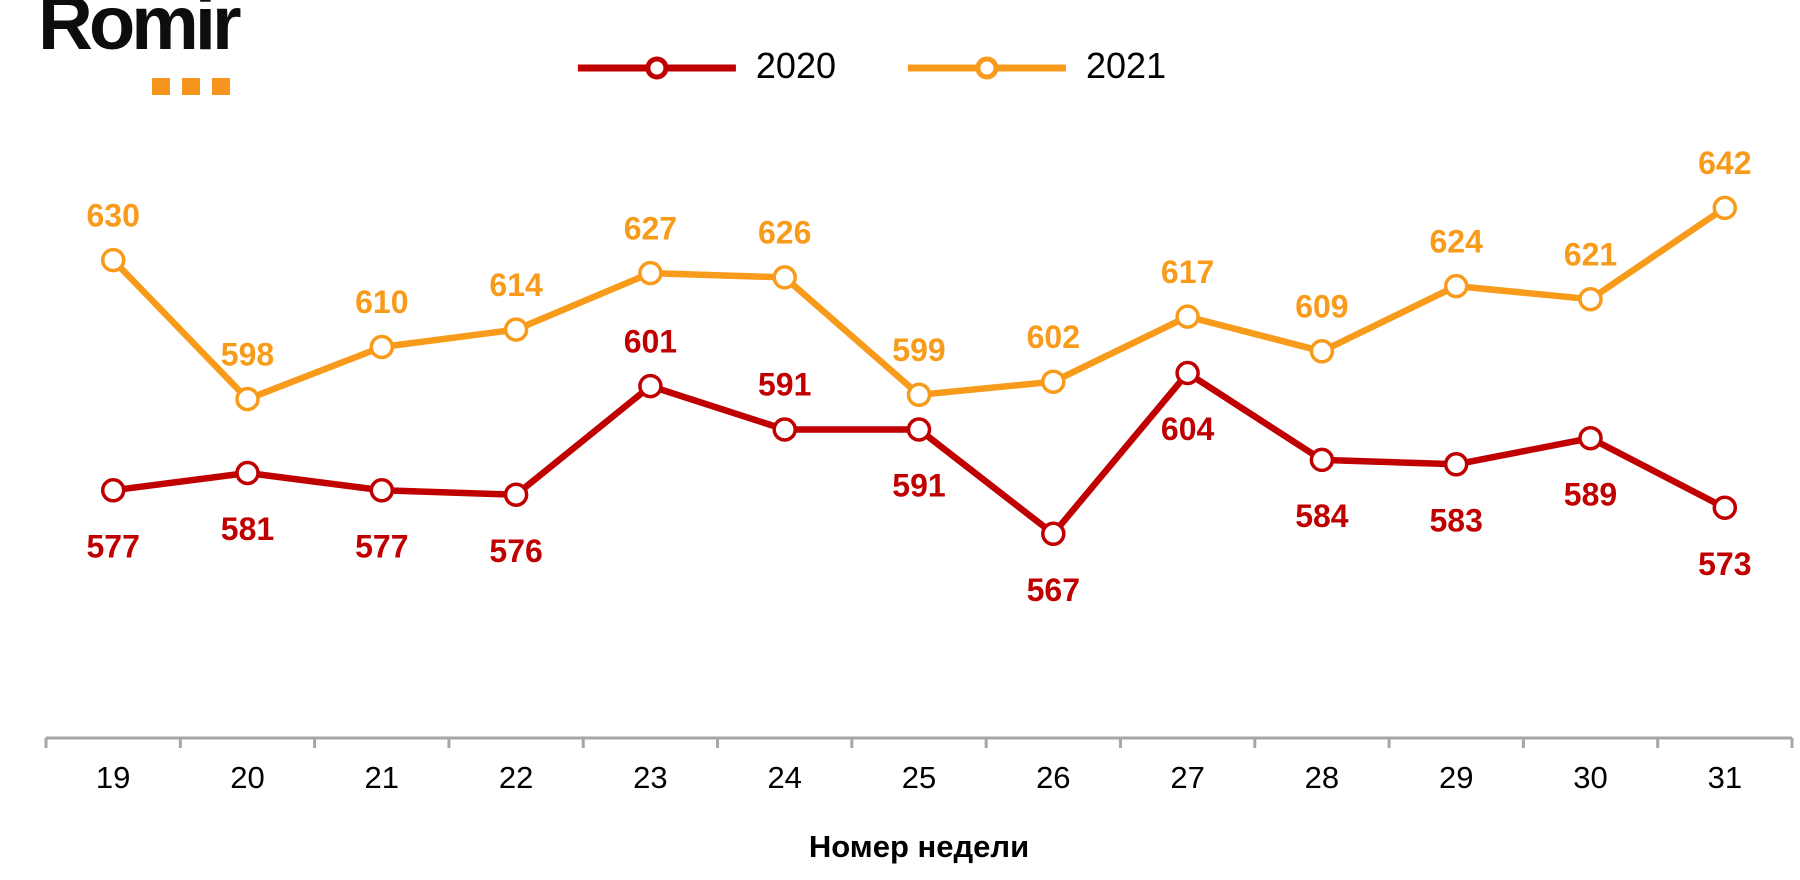  What do you see at coordinates (1053, 337) in the screenshot?
I see `data-label-2021-week-26: 602` at bounding box center [1053, 337].